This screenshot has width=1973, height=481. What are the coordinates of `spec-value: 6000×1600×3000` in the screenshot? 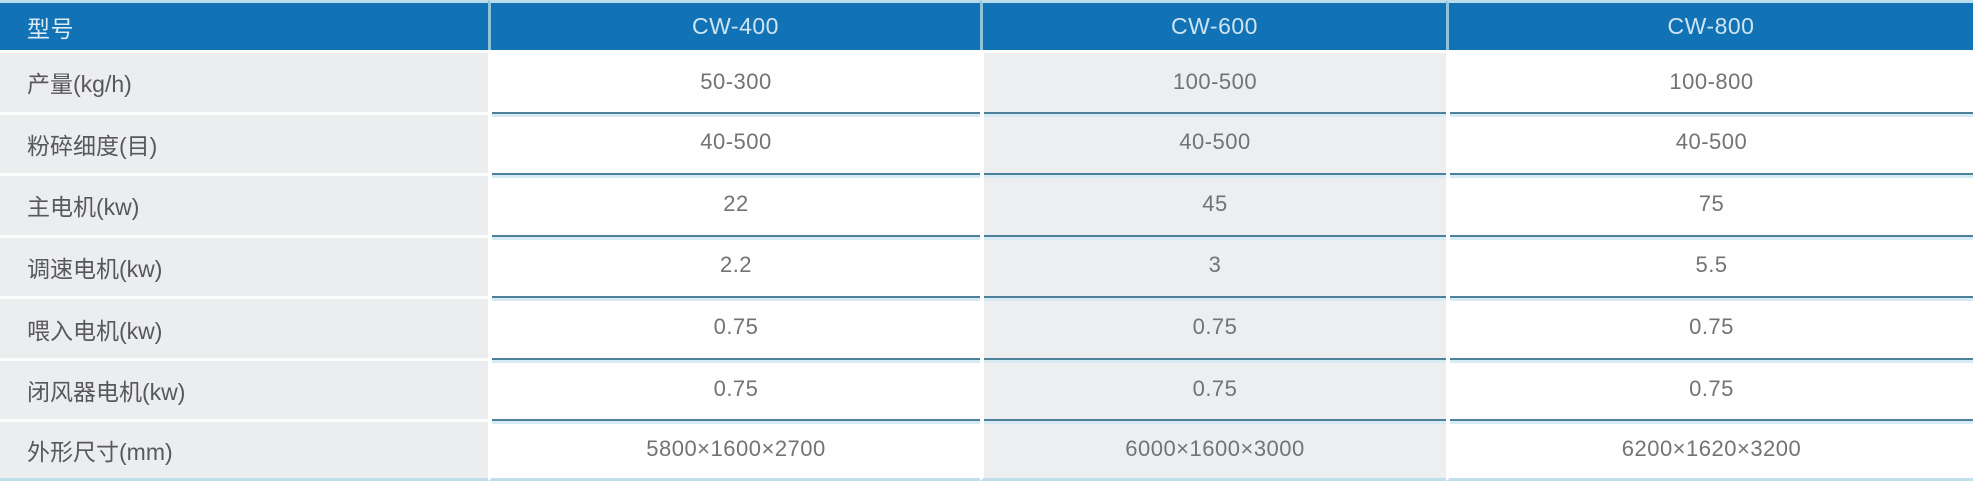 It's located at (1213, 450).